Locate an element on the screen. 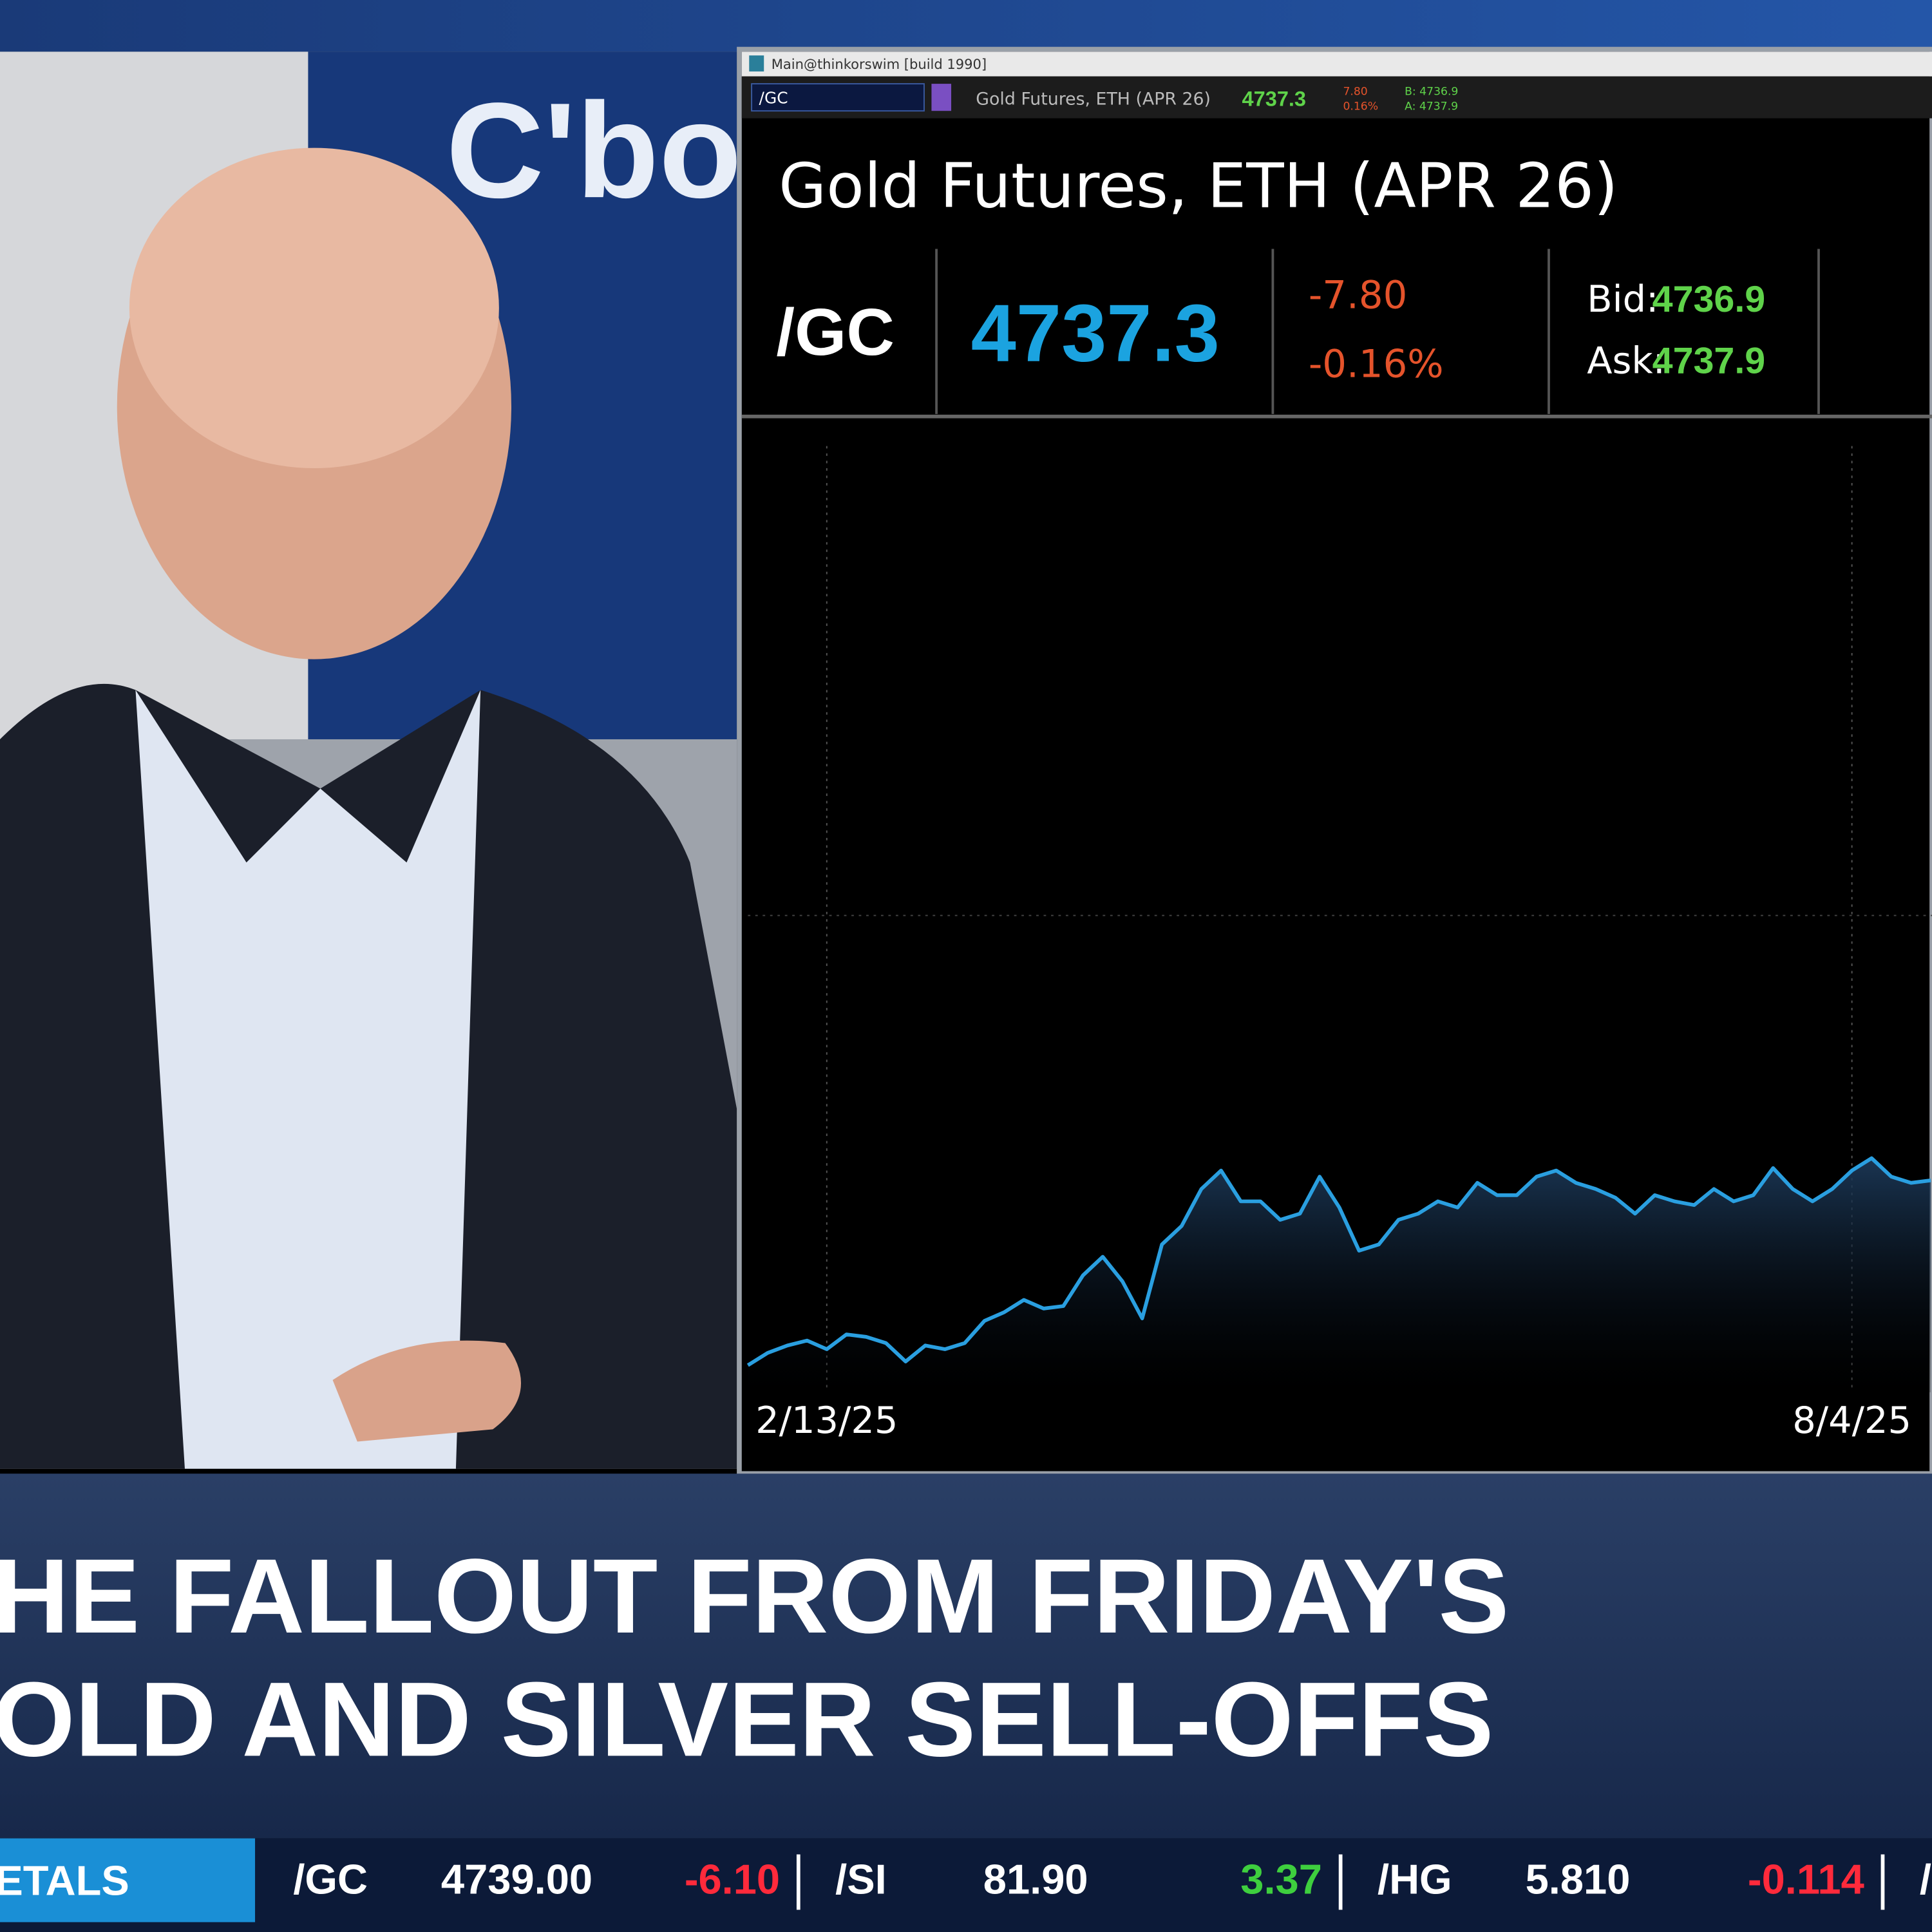  headline-line: OLD AND SILVER SELL-OFFS is located at coordinates (747, 1719).